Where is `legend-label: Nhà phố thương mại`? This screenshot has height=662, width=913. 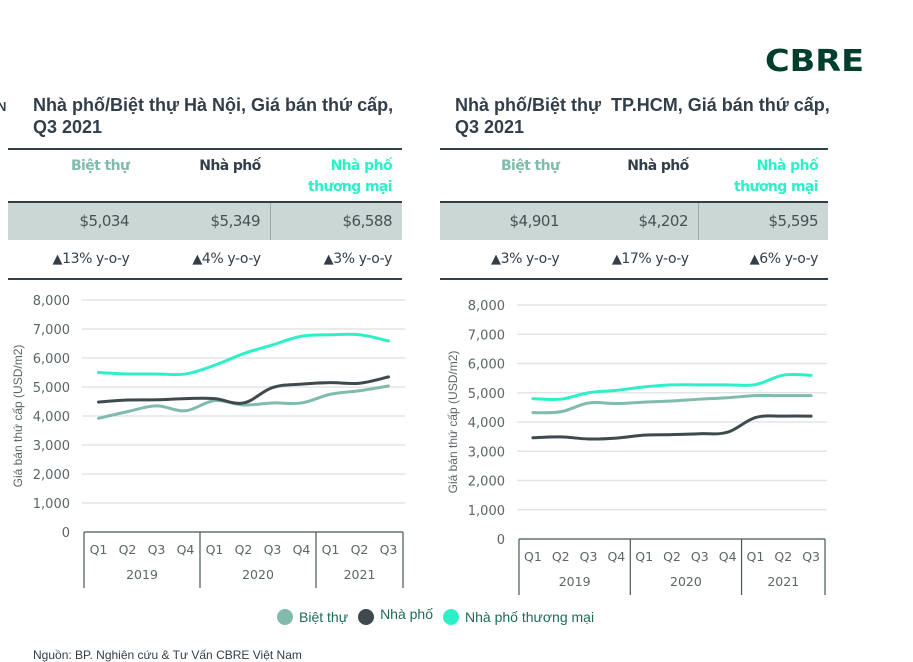 legend-label: Nhà phố thương mại is located at coordinates (530, 617).